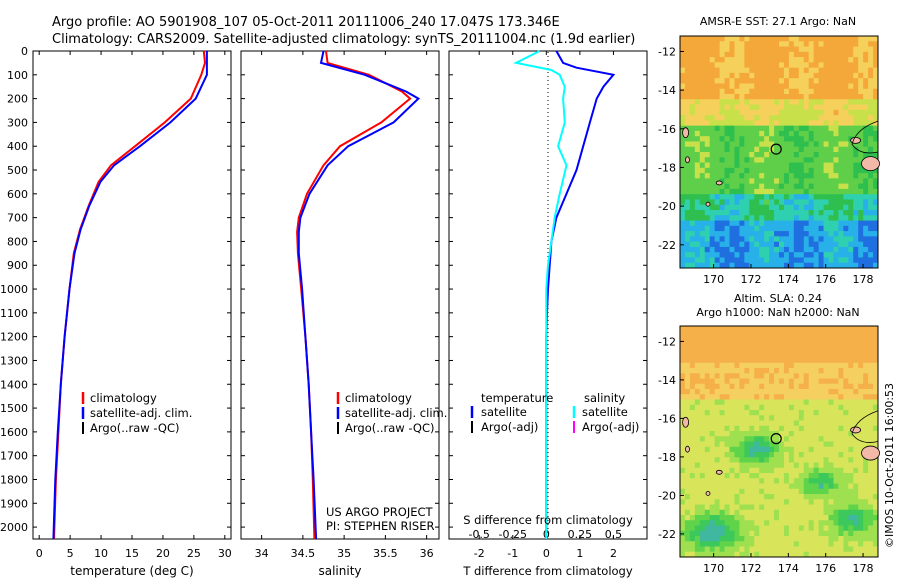 The width and height of the screenshot is (900, 580). What do you see at coordinates (547, 571) in the screenshot?
I see `t-difference-label: T difference from climatology` at bounding box center [547, 571].